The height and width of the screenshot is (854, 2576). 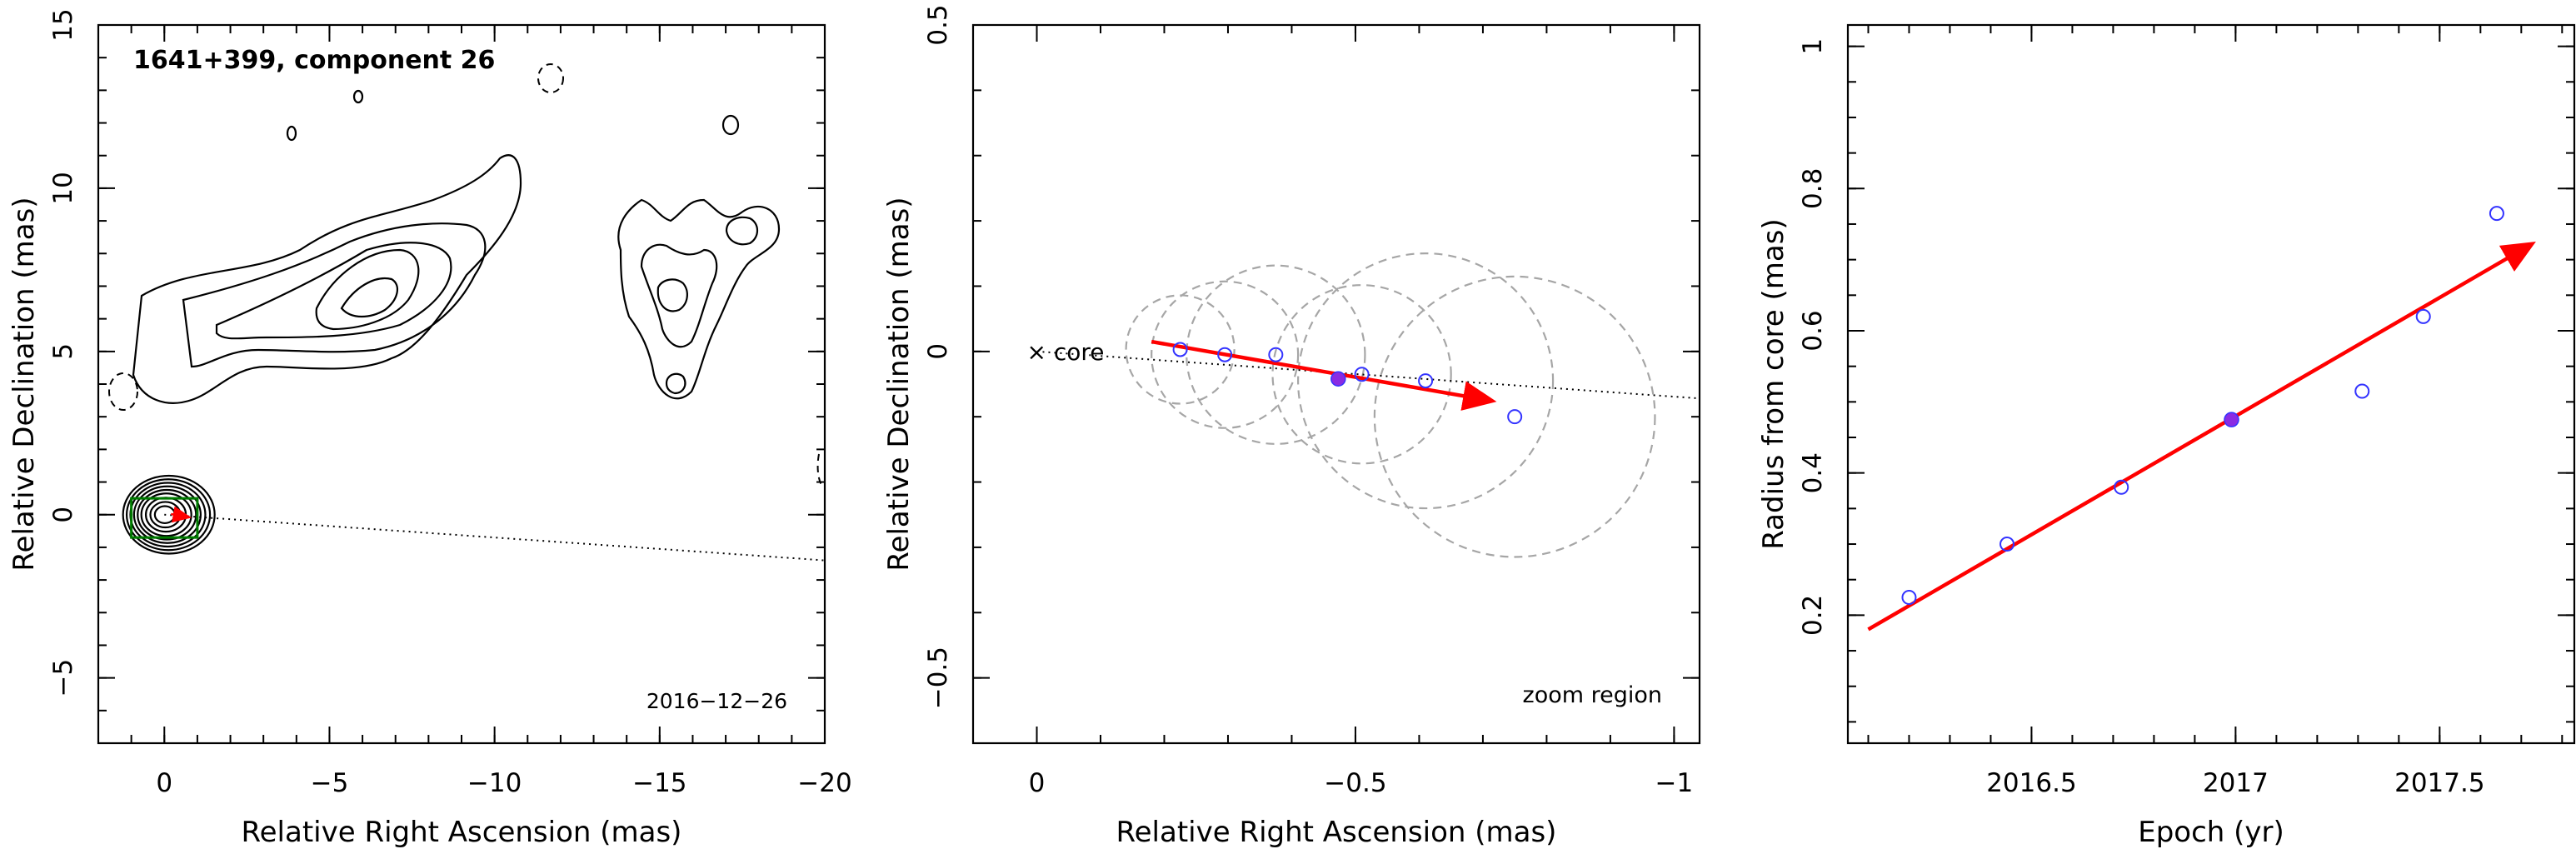 I want to click on panel-1-title: 1641+399, component 26, so click(x=314, y=60).